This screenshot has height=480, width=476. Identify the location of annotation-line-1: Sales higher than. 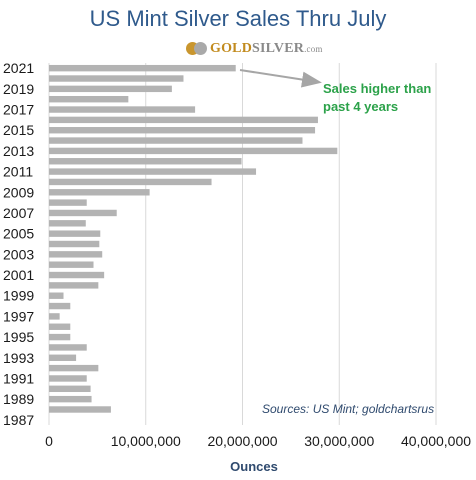
(377, 88).